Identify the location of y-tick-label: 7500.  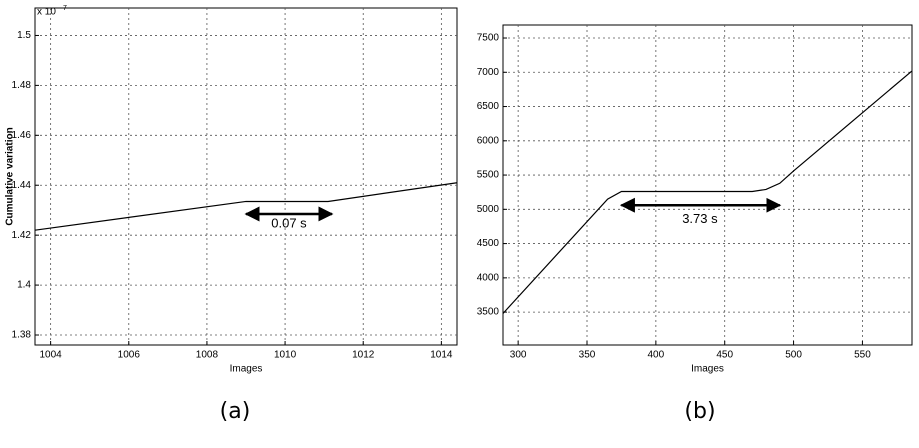
(488, 38).